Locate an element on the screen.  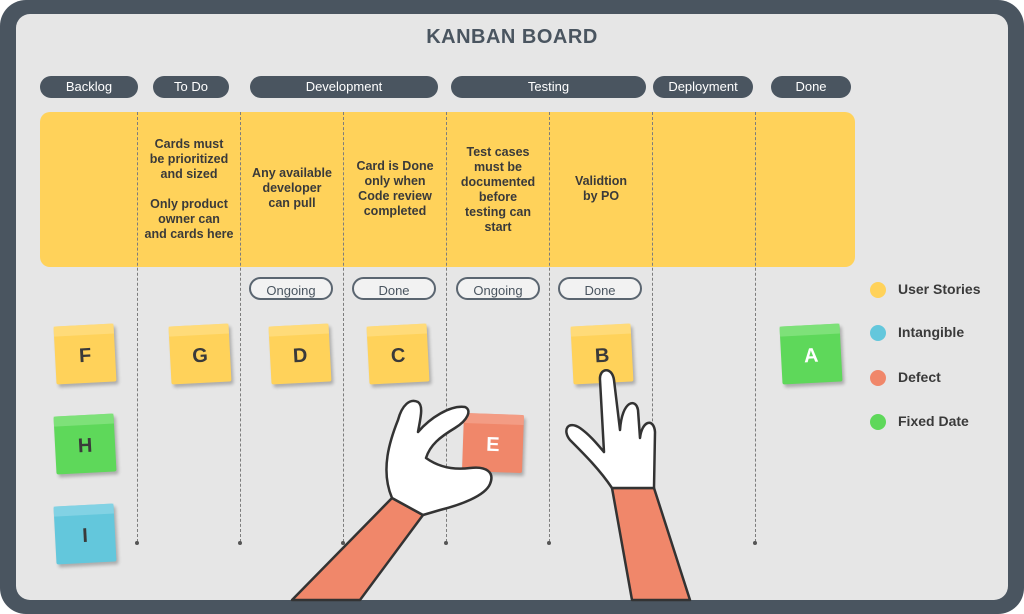
subcolumn-dev-ongoing: Ongoing is located at coordinates (291, 288).